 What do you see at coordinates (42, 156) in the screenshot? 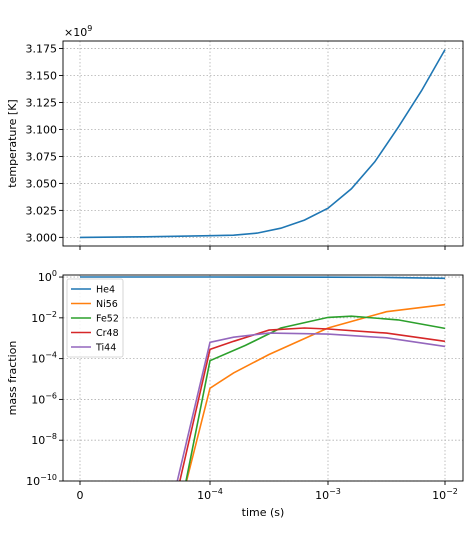
I see `top-y-tick-label: 3.075` at bounding box center [42, 156].